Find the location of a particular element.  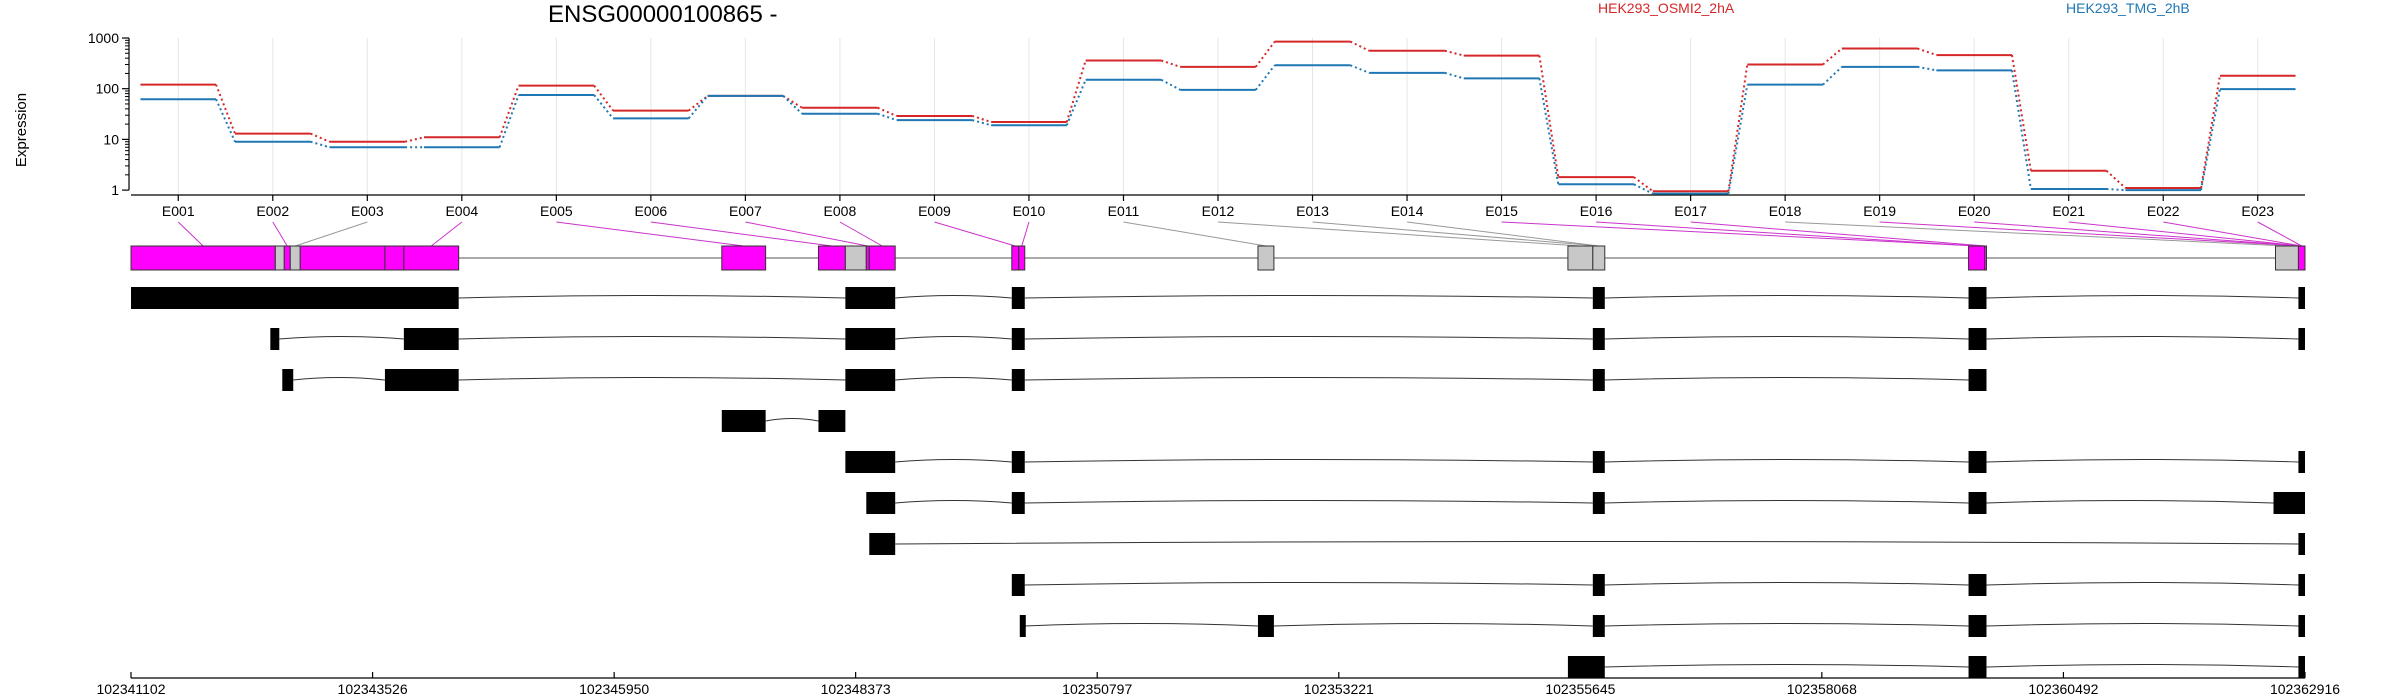

exon-label: E014 is located at coordinates (1407, 211).